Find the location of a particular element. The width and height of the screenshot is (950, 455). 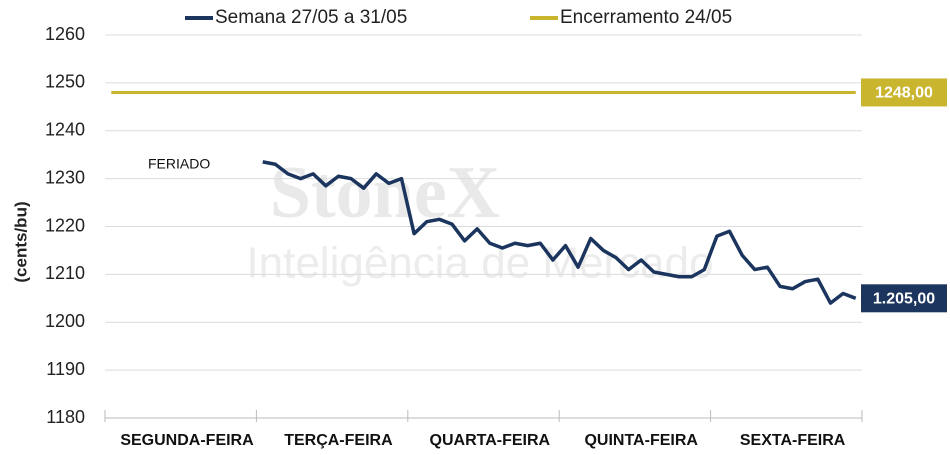

annotation: FERIADO is located at coordinates (179, 164).